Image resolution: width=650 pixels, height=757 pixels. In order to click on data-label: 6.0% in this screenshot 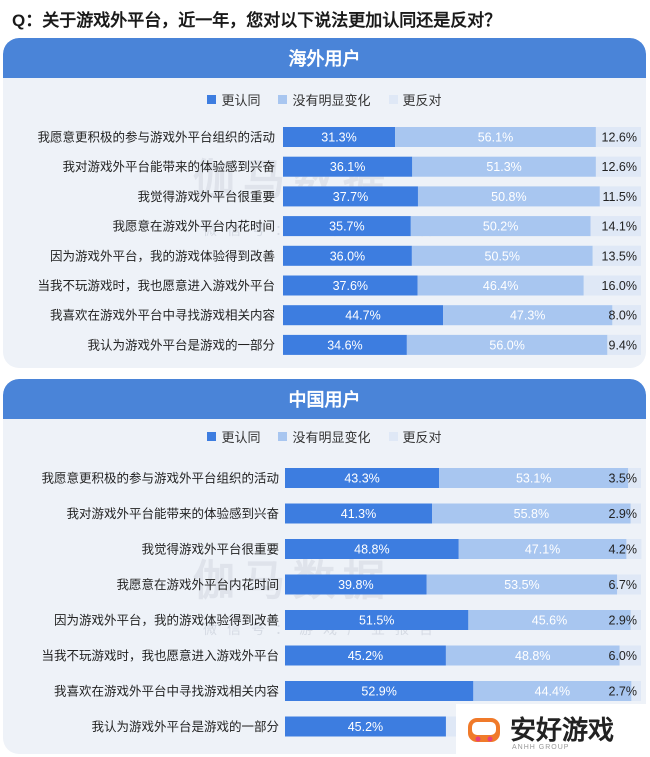, I will do `click(623, 656)`.